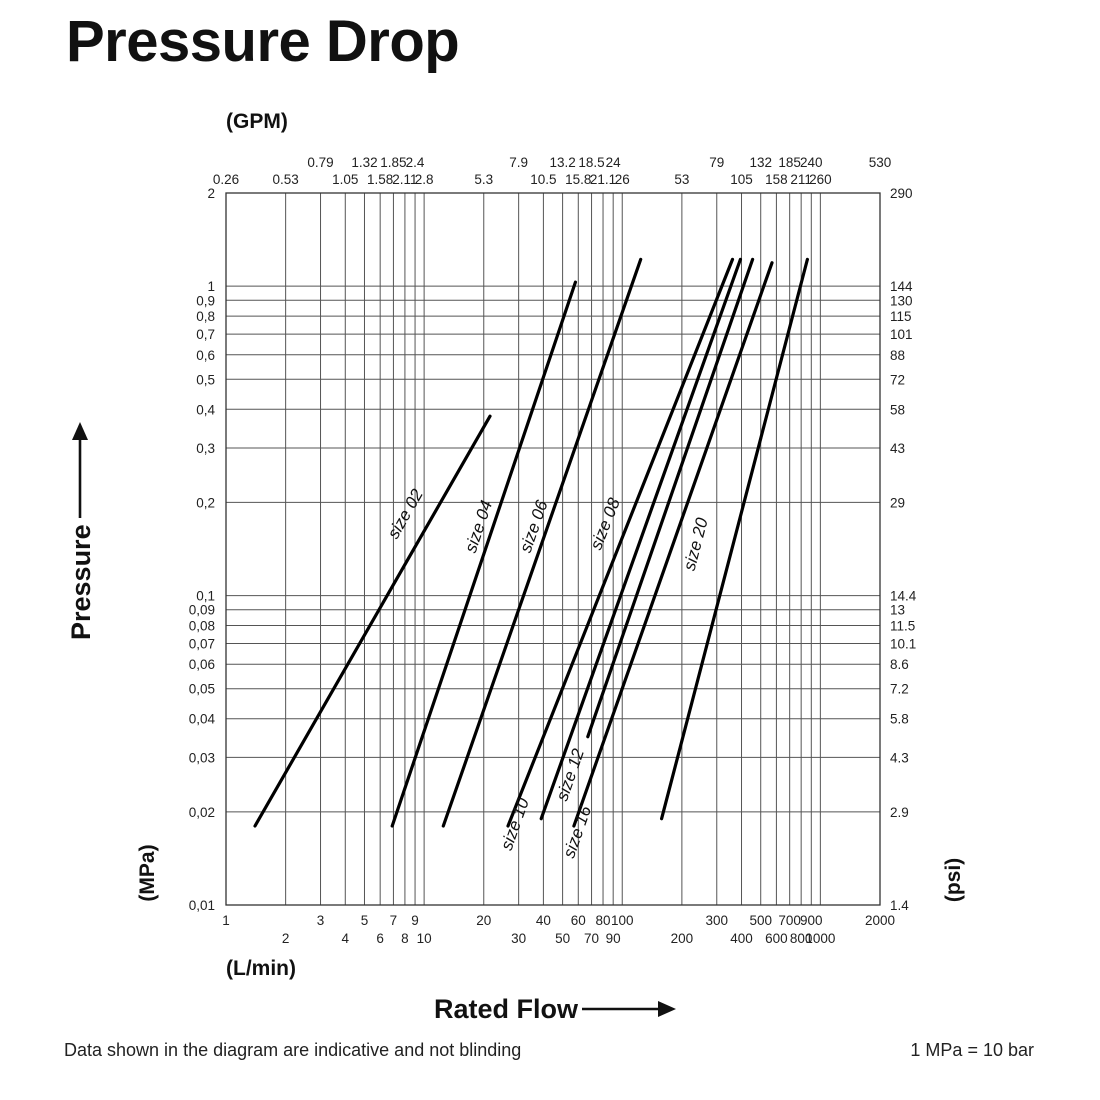 Image resolution: width=1100 pixels, height=1100 pixels. Describe the element at coordinates (380, 179) in the screenshot. I see `x-top-tick-1-58: 1.58` at that location.